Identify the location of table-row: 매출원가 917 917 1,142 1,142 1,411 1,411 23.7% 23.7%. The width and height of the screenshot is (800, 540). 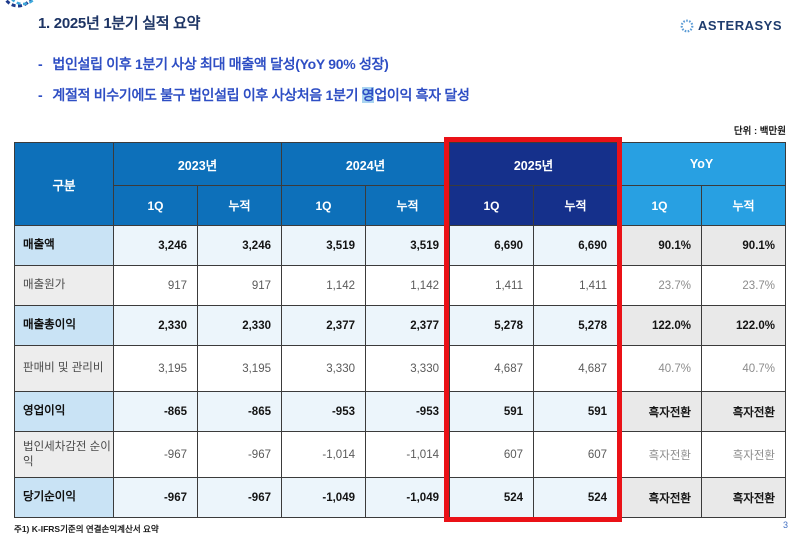
(400, 285).